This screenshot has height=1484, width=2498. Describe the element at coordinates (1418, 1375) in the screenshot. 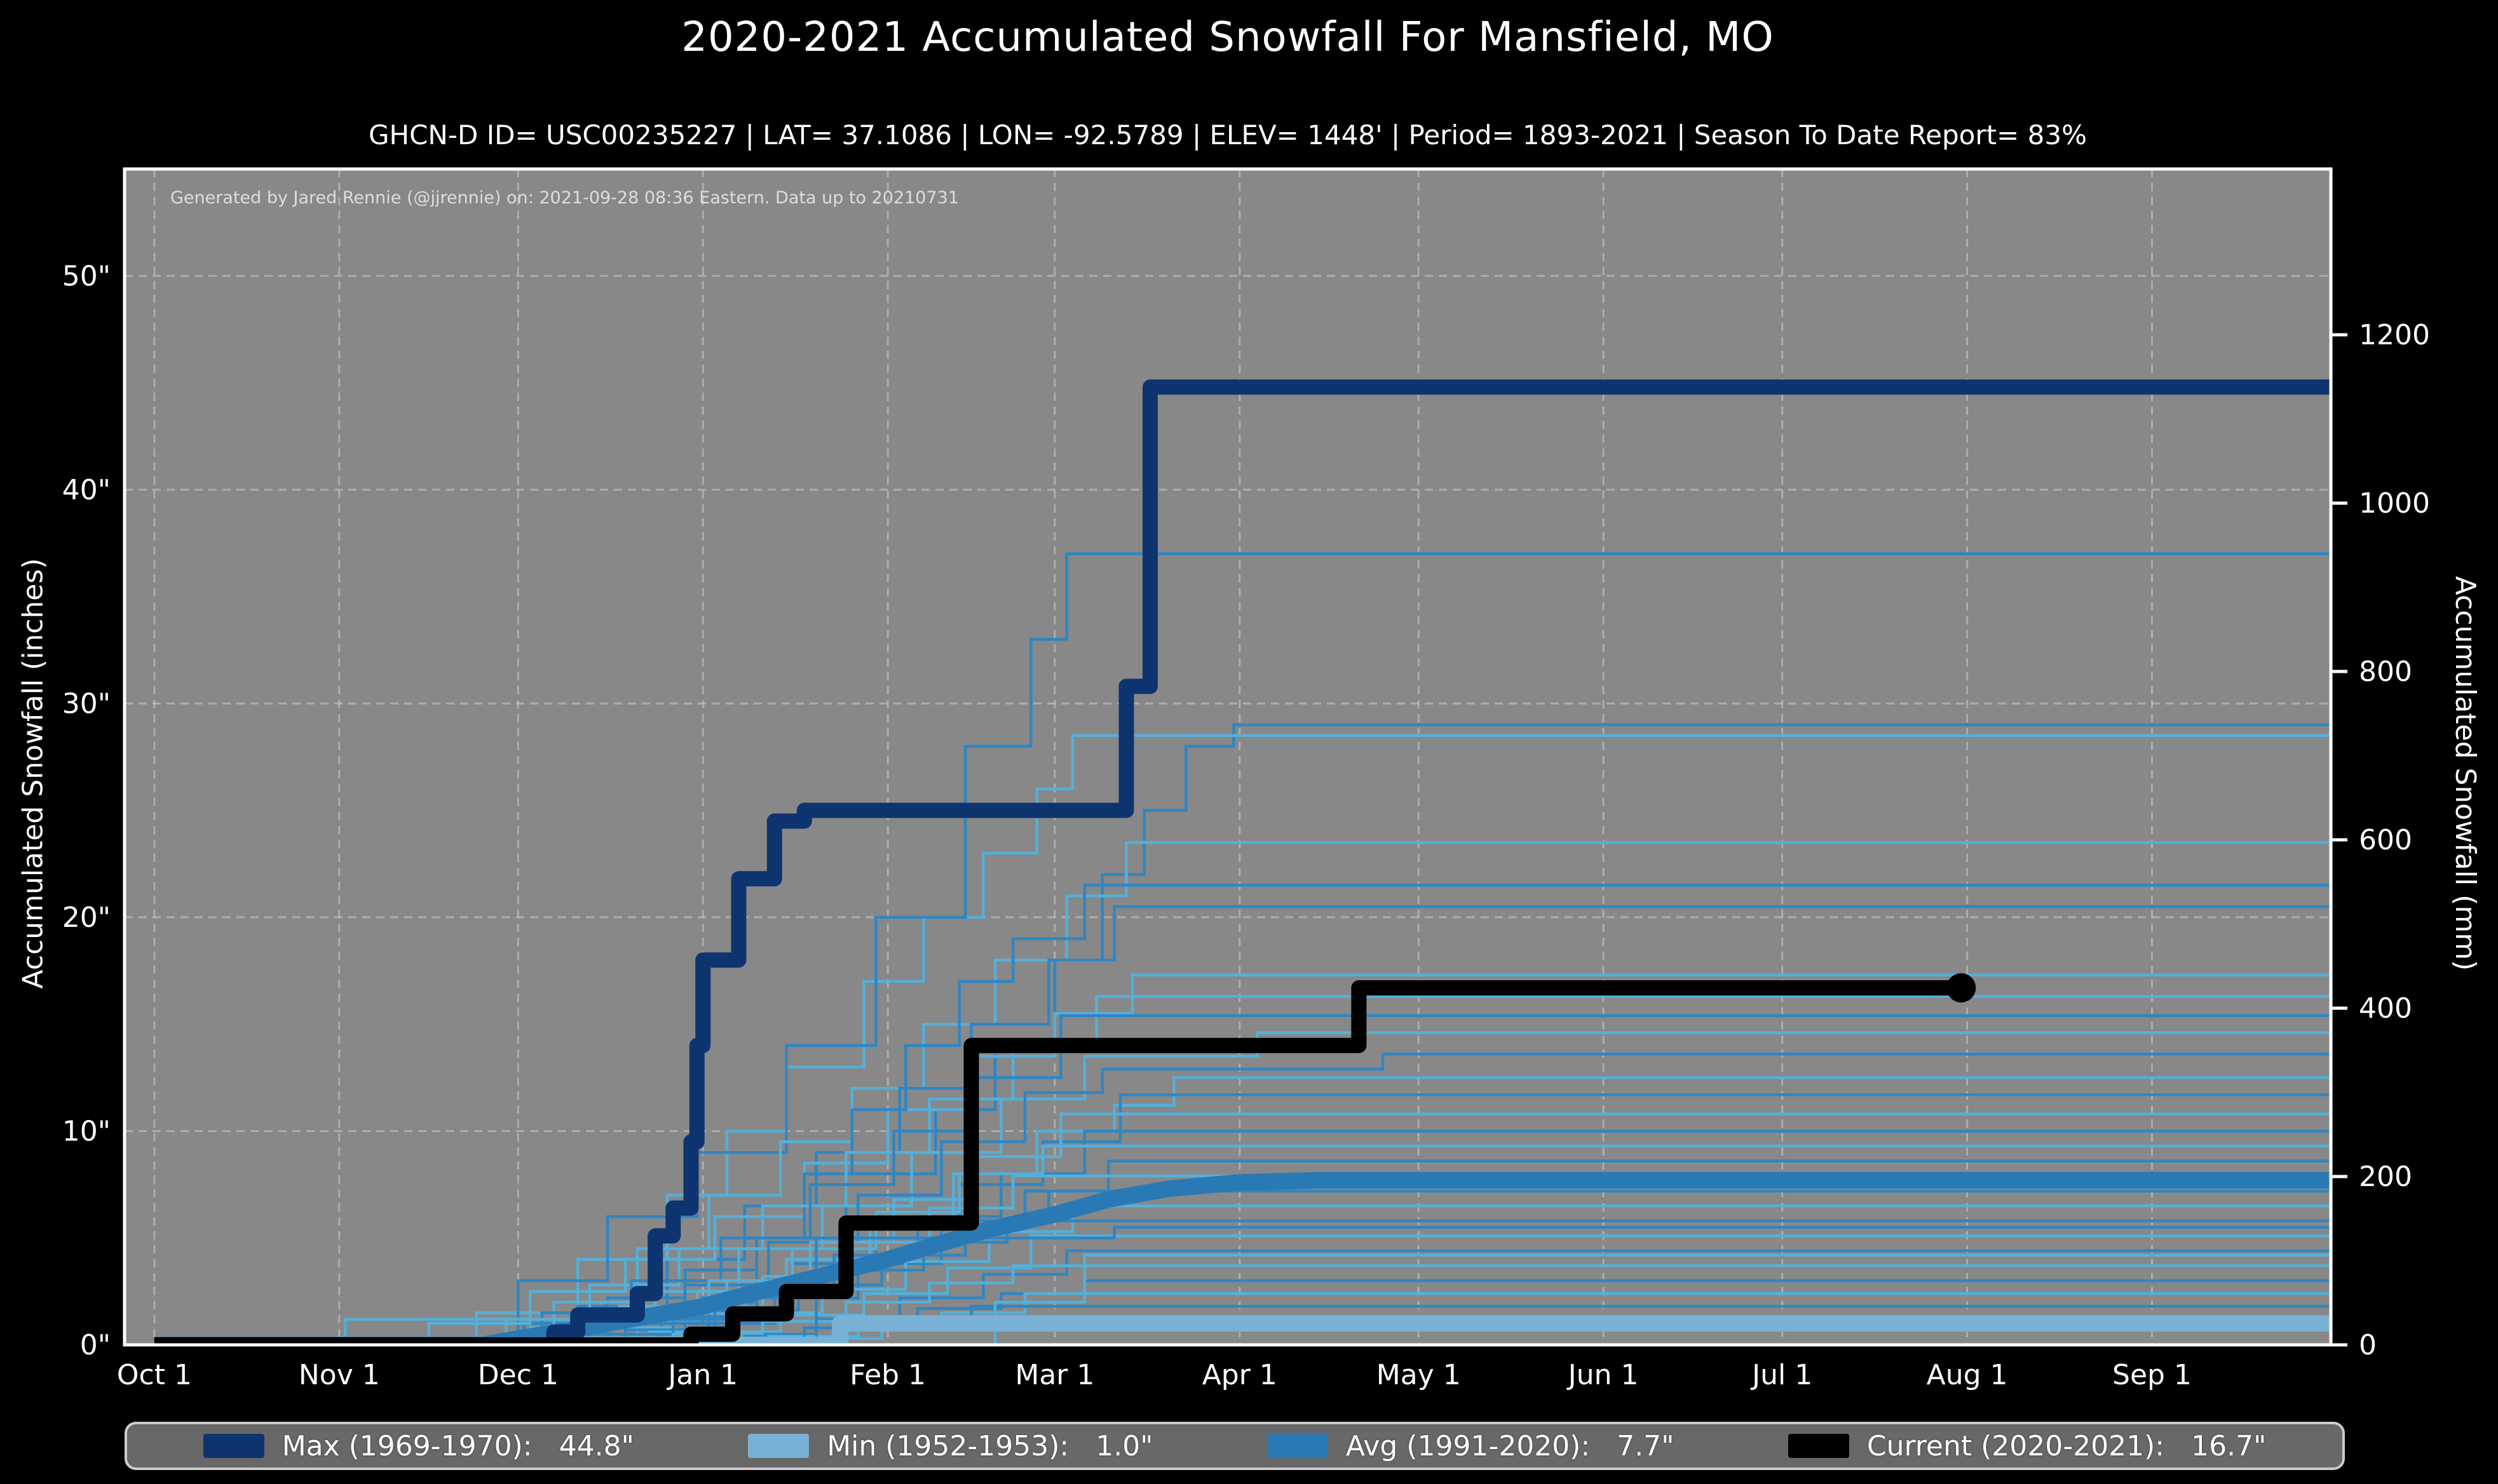

I see `x-tick-May-1: May 1` at that location.